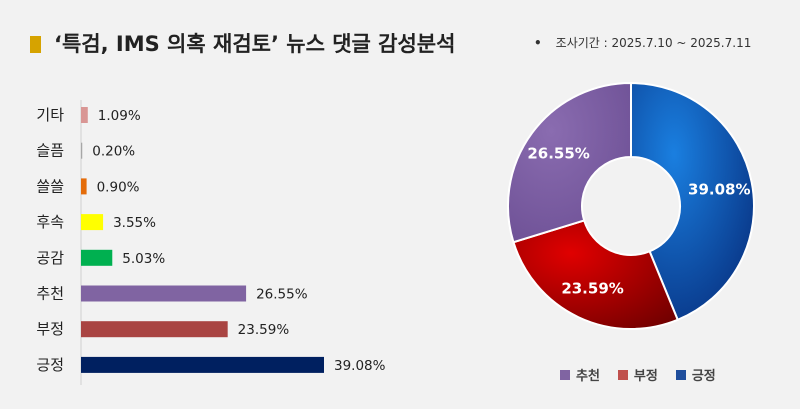 The width and height of the screenshot is (800, 409). I want to click on survey-period-text: 조사기간 : 2025.7.10 ~ 2025.7.11, so click(653, 43).